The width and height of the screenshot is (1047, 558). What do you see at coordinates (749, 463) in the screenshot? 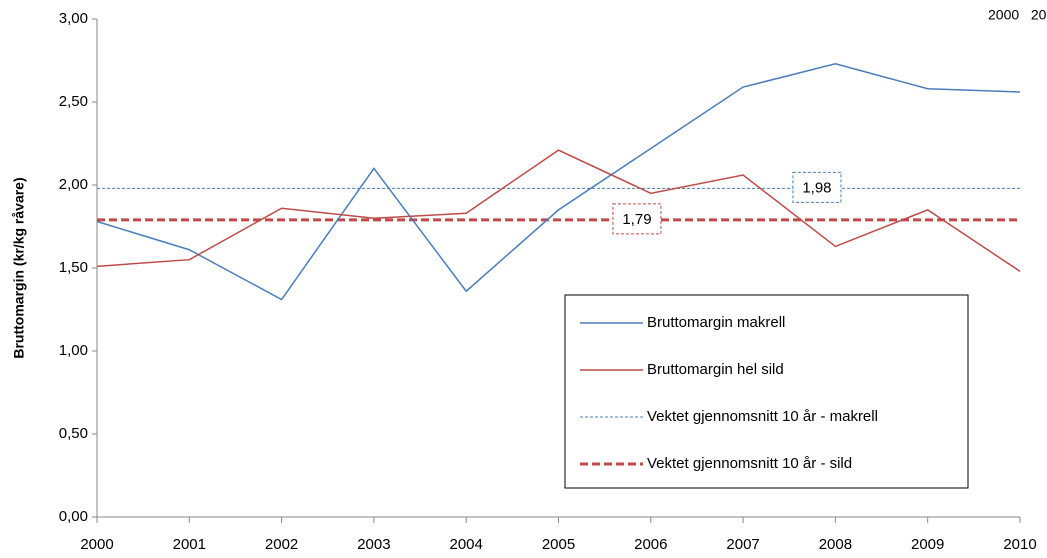
I see `legend-label: Vektet gjennomsnitt 10 år - sild` at bounding box center [749, 463].